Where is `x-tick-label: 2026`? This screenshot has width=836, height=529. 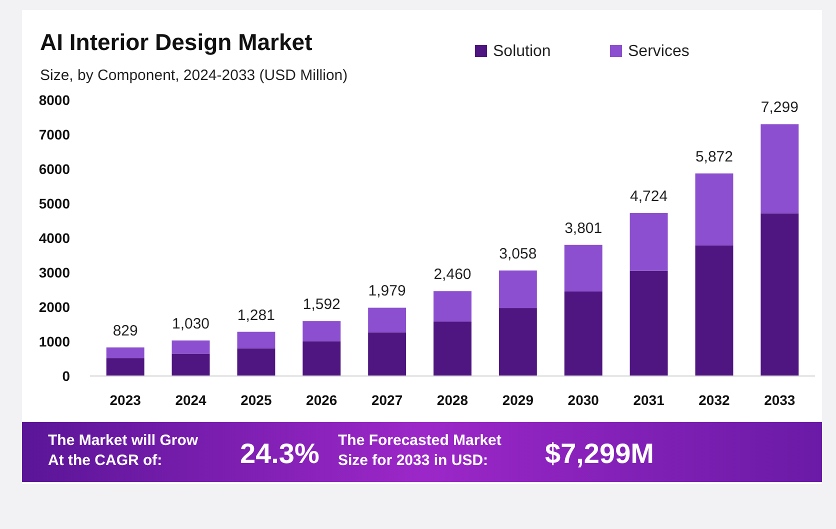
x-tick-label: 2026 is located at coordinates (322, 400).